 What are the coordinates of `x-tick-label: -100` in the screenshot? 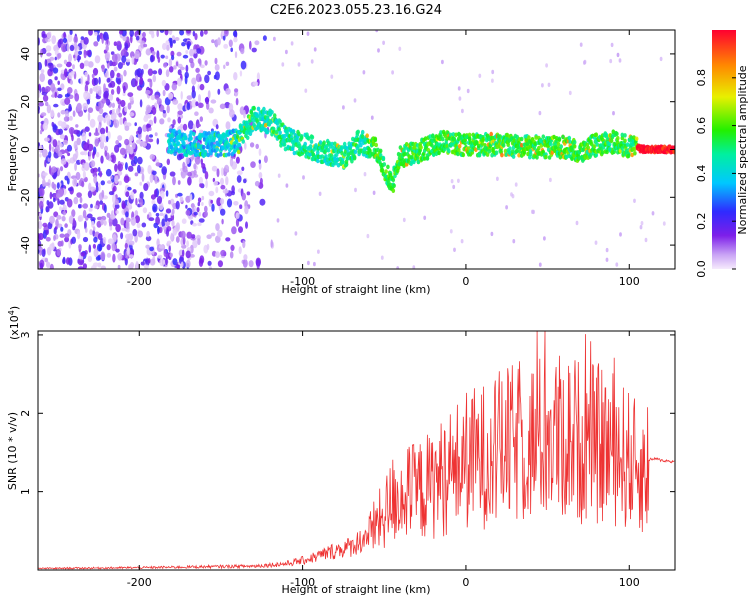 It's located at (302, 582).